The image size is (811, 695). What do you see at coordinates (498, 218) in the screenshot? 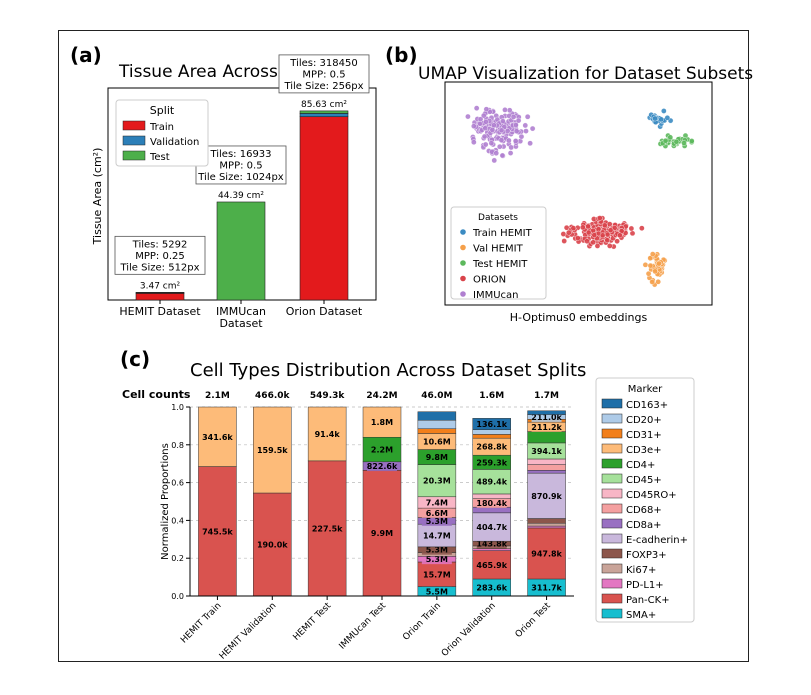
I see `legend-title: Datasets` at bounding box center [498, 218].